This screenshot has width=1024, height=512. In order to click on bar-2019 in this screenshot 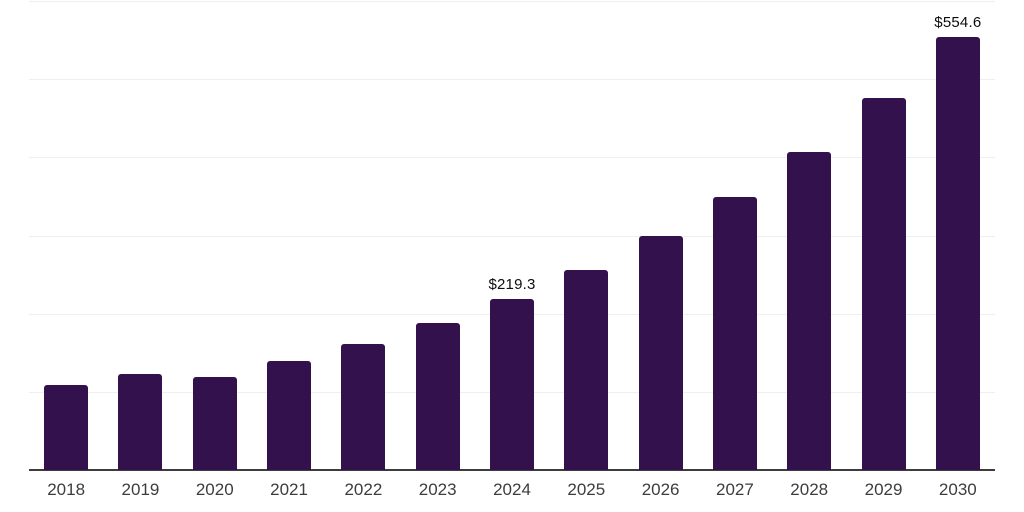, I will do `click(140, 421)`.